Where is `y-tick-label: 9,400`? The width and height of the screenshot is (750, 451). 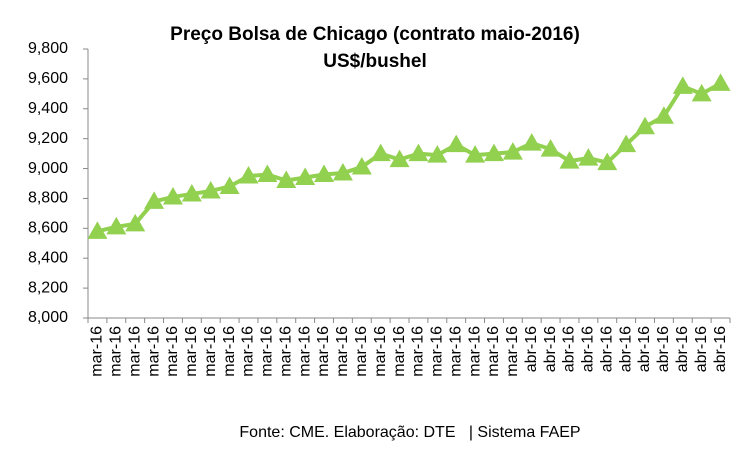
y-tick-label: 9,400 is located at coordinates (48, 108).